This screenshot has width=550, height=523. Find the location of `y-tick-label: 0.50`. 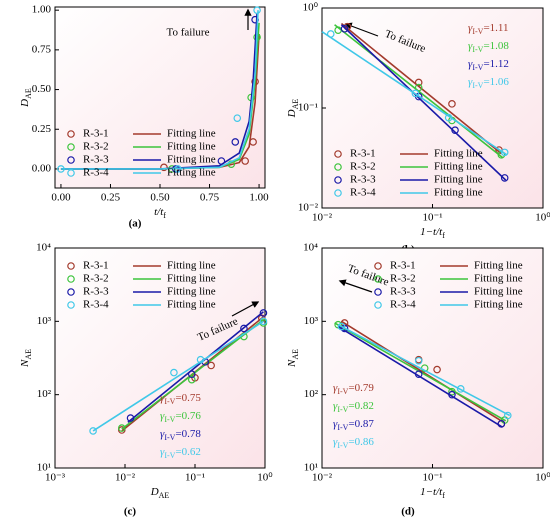

y-tick-label: 0.50 is located at coordinates (42, 89).